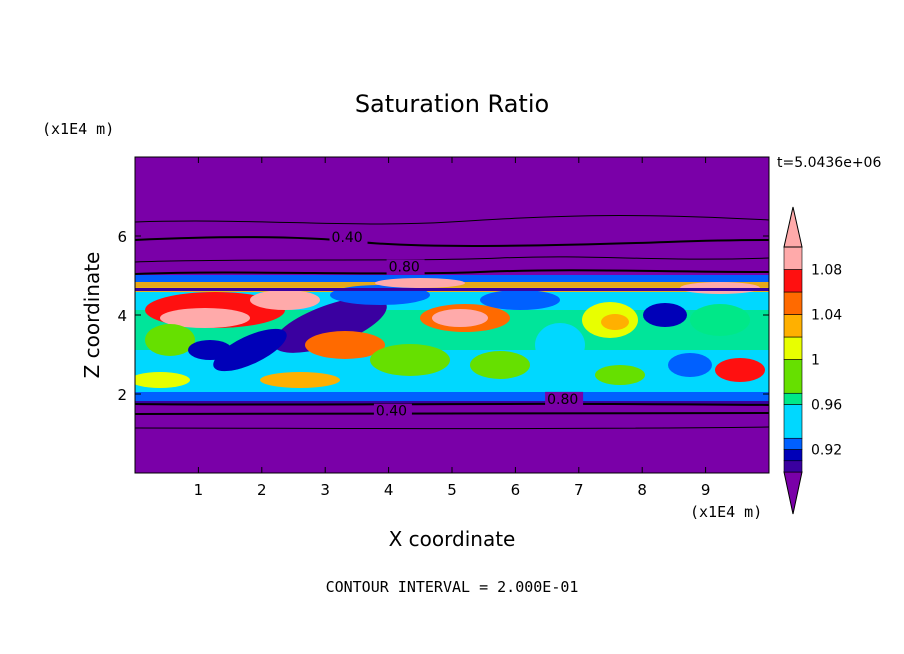 The image size is (904, 654). I want to click on x-tick-label: 2, so click(262, 490).